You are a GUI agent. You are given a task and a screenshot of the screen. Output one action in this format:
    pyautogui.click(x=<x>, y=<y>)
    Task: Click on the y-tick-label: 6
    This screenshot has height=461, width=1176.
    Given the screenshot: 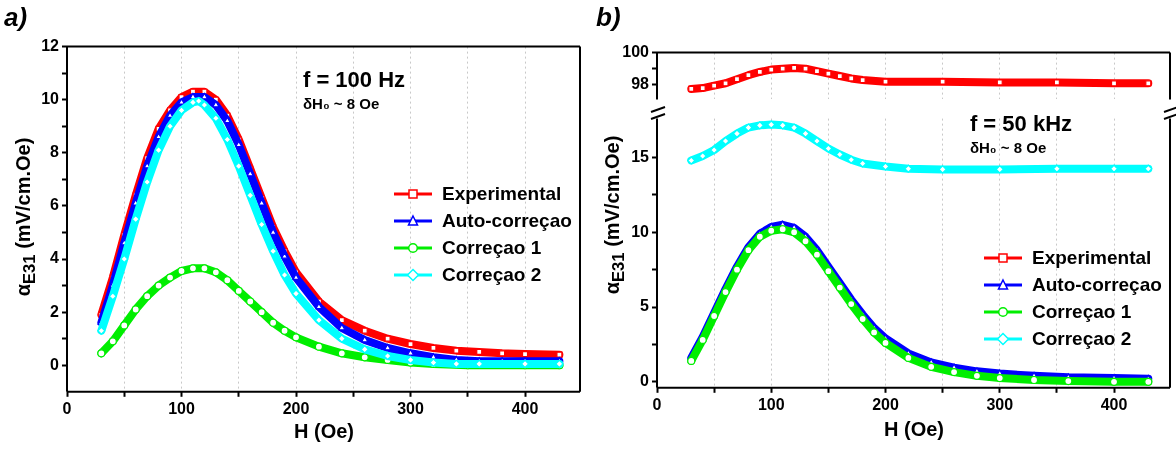 What is the action you would take?
    pyautogui.click(x=55, y=205)
    